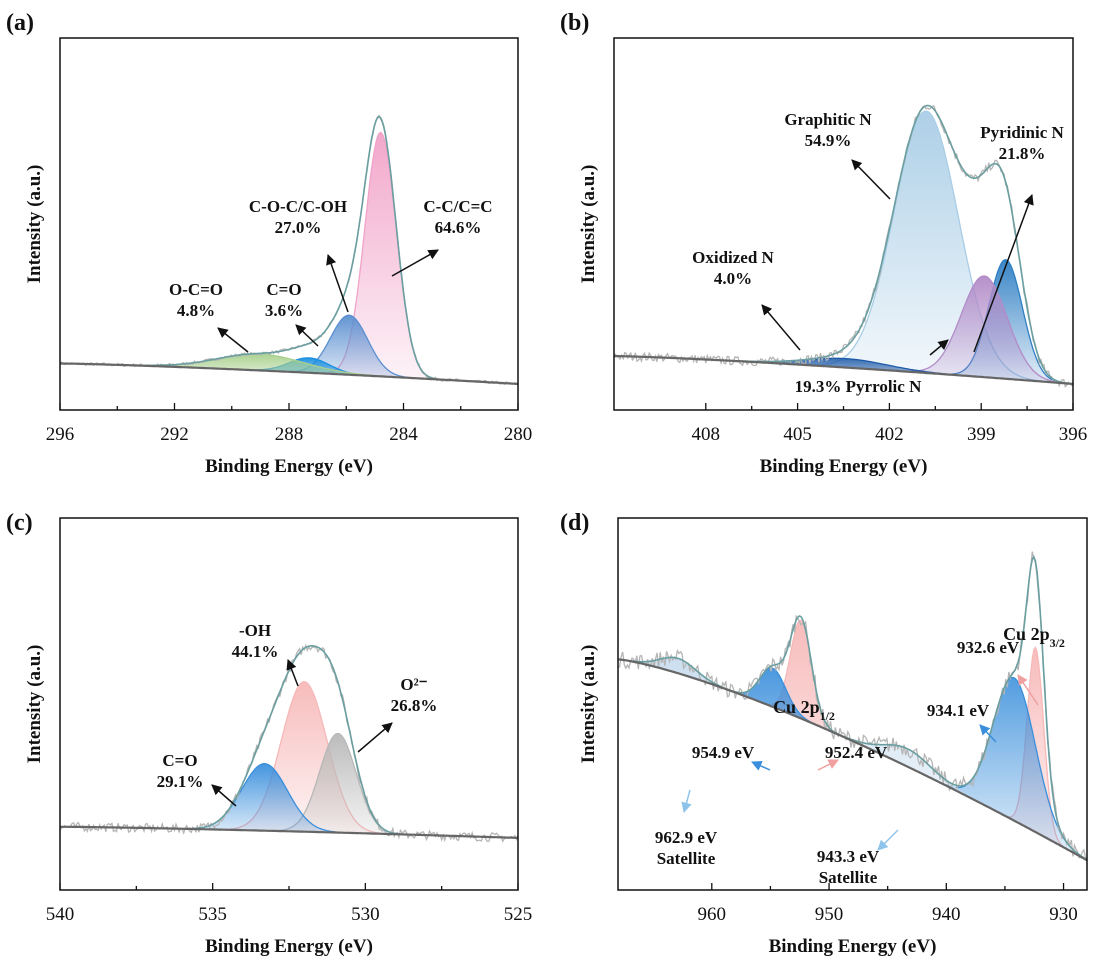 The height and width of the screenshot is (958, 1094). What do you see at coordinates (829, 914) in the screenshot?
I see `x-tick-label: 950` at bounding box center [829, 914].